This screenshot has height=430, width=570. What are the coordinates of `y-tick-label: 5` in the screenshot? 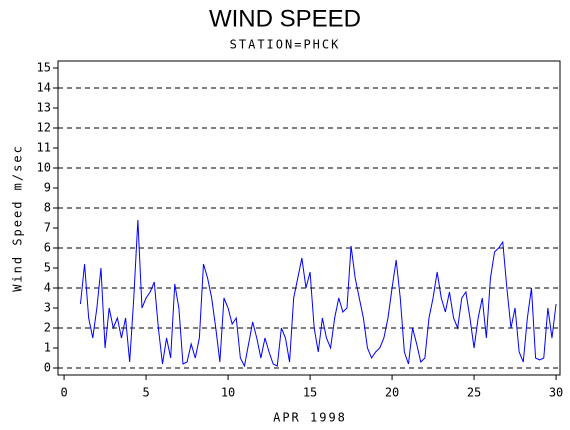 It's located at (47, 268).